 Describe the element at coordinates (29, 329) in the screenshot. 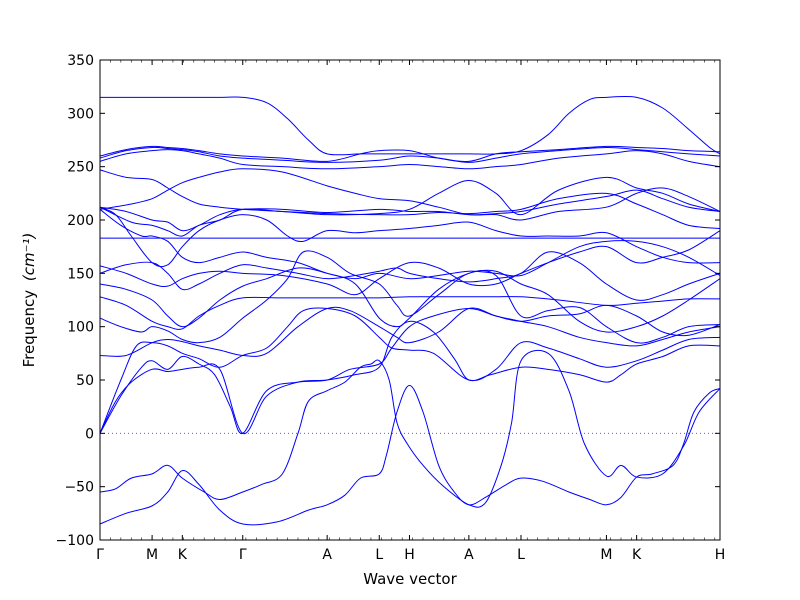

I see `y-axis-title-text: Frequency` at that location.